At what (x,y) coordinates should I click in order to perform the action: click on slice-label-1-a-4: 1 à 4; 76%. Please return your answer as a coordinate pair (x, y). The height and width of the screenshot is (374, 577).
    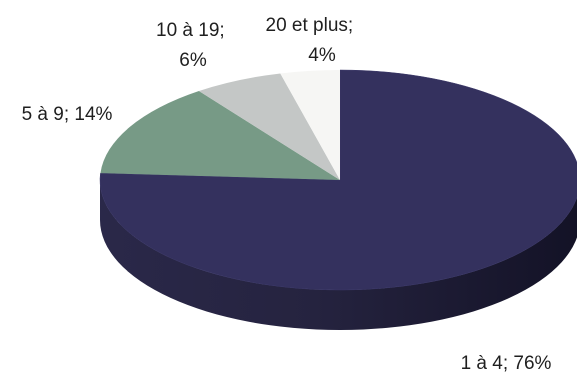
    Looking at the image, I should click on (506, 363).